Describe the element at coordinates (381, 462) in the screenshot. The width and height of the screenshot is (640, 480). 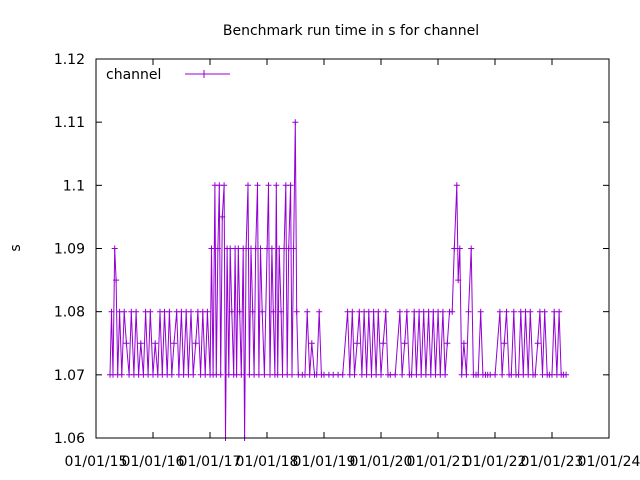
I see `x-tick-label: 01/01/20` at that location.